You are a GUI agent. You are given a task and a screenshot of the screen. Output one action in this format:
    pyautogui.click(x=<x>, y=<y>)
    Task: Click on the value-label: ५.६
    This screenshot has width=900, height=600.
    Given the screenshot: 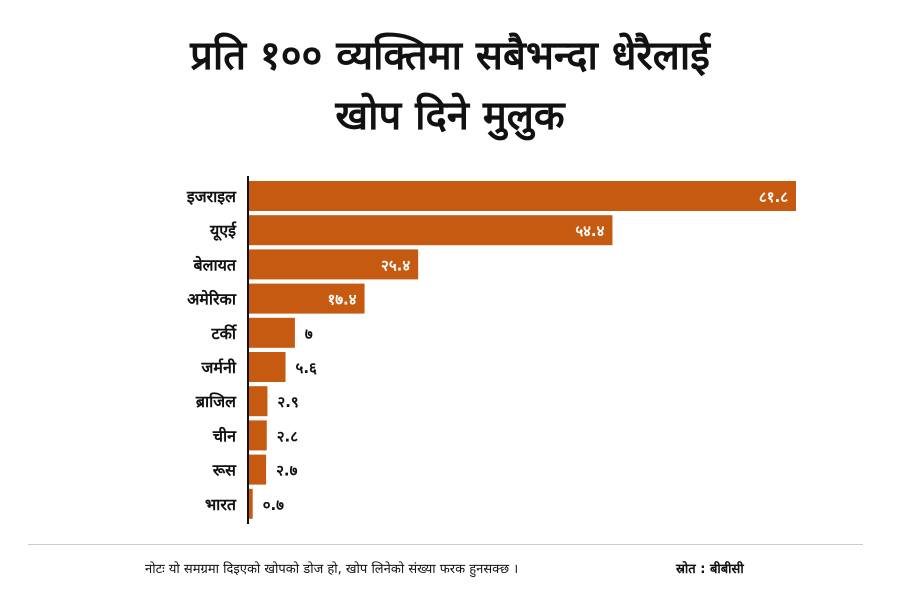 What is the action you would take?
    pyautogui.click(x=306, y=368)
    